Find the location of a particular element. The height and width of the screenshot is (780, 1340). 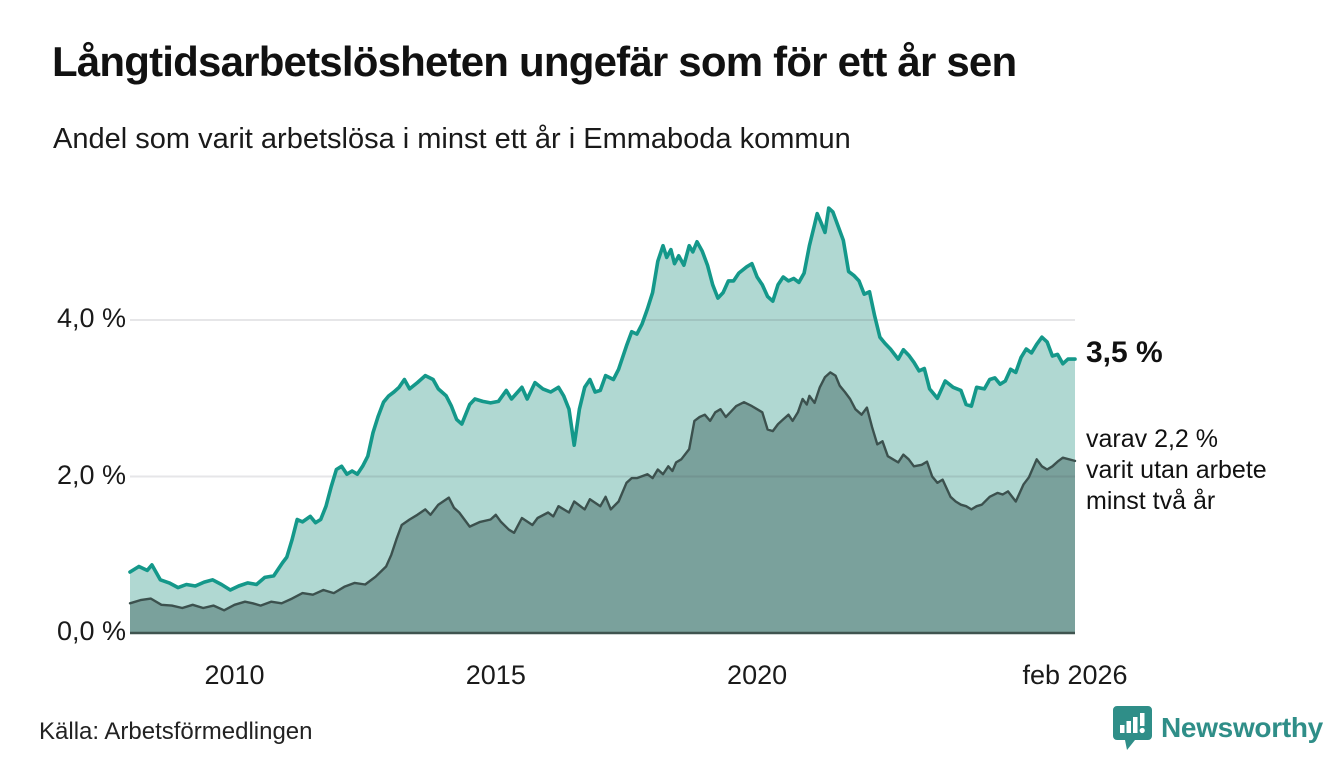

x-tick-label: 2020 is located at coordinates (757, 675).